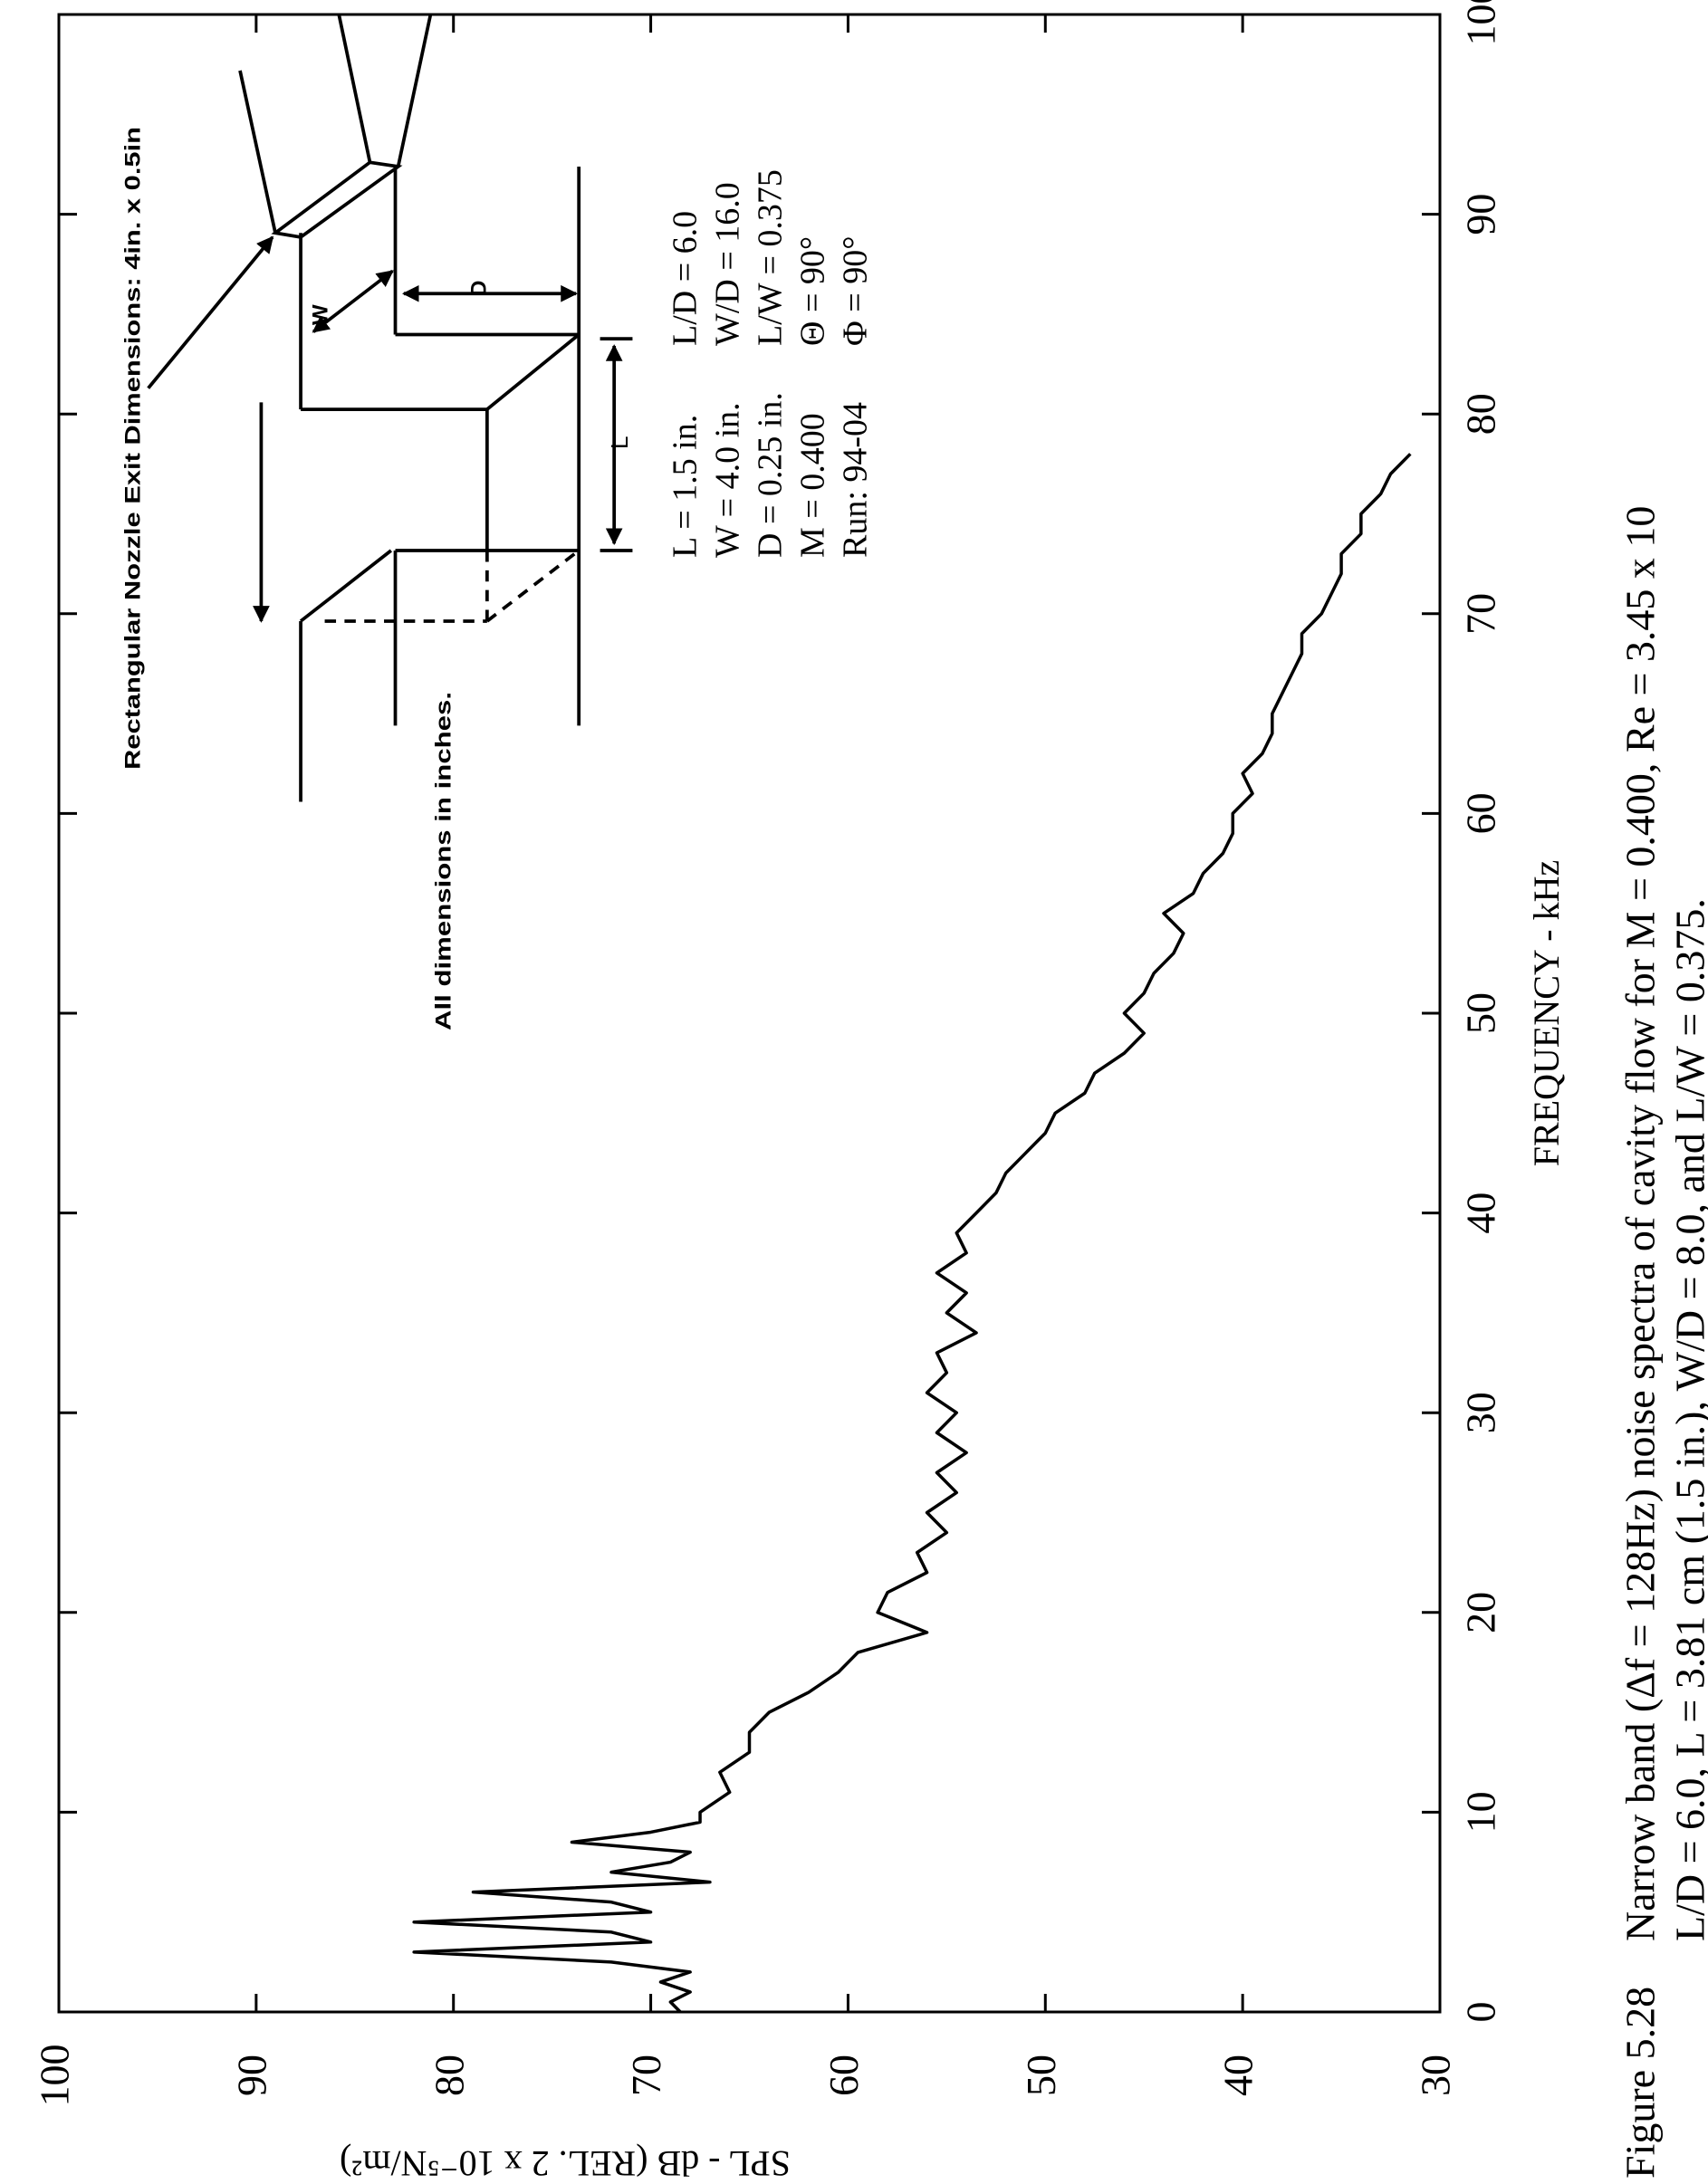 Image resolution: width=1708 pixels, height=2184 pixels. I want to click on parameter: D = 0.25 in., so click(771, 475).